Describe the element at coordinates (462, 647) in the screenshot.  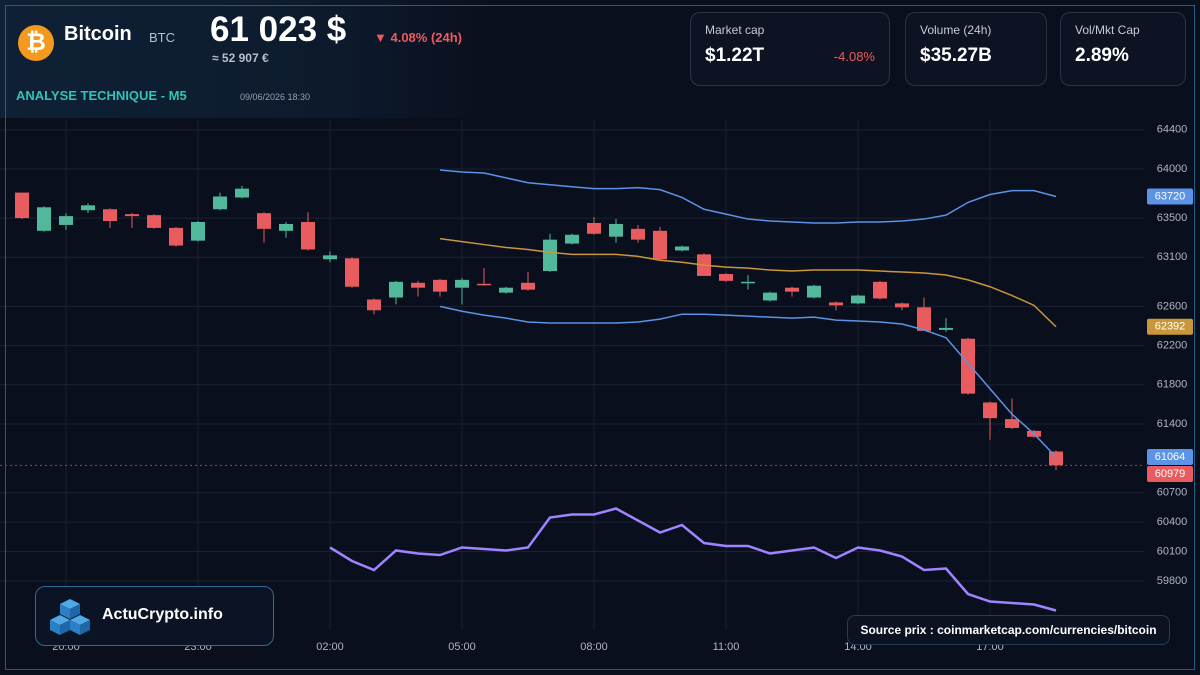
I see `x-tick-label: 05:00` at that location.